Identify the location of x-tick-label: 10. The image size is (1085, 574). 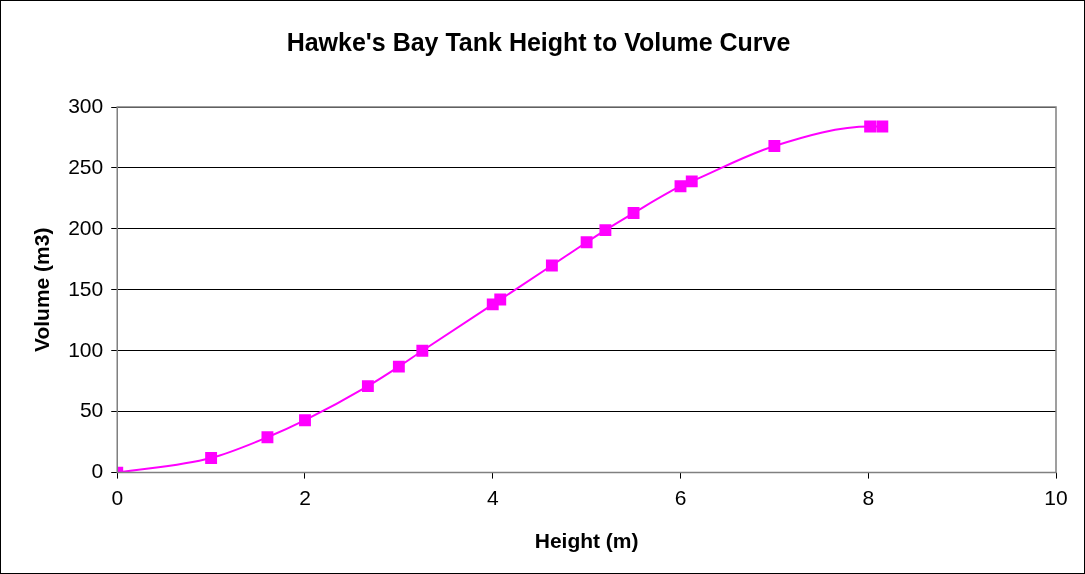
(1056, 497).